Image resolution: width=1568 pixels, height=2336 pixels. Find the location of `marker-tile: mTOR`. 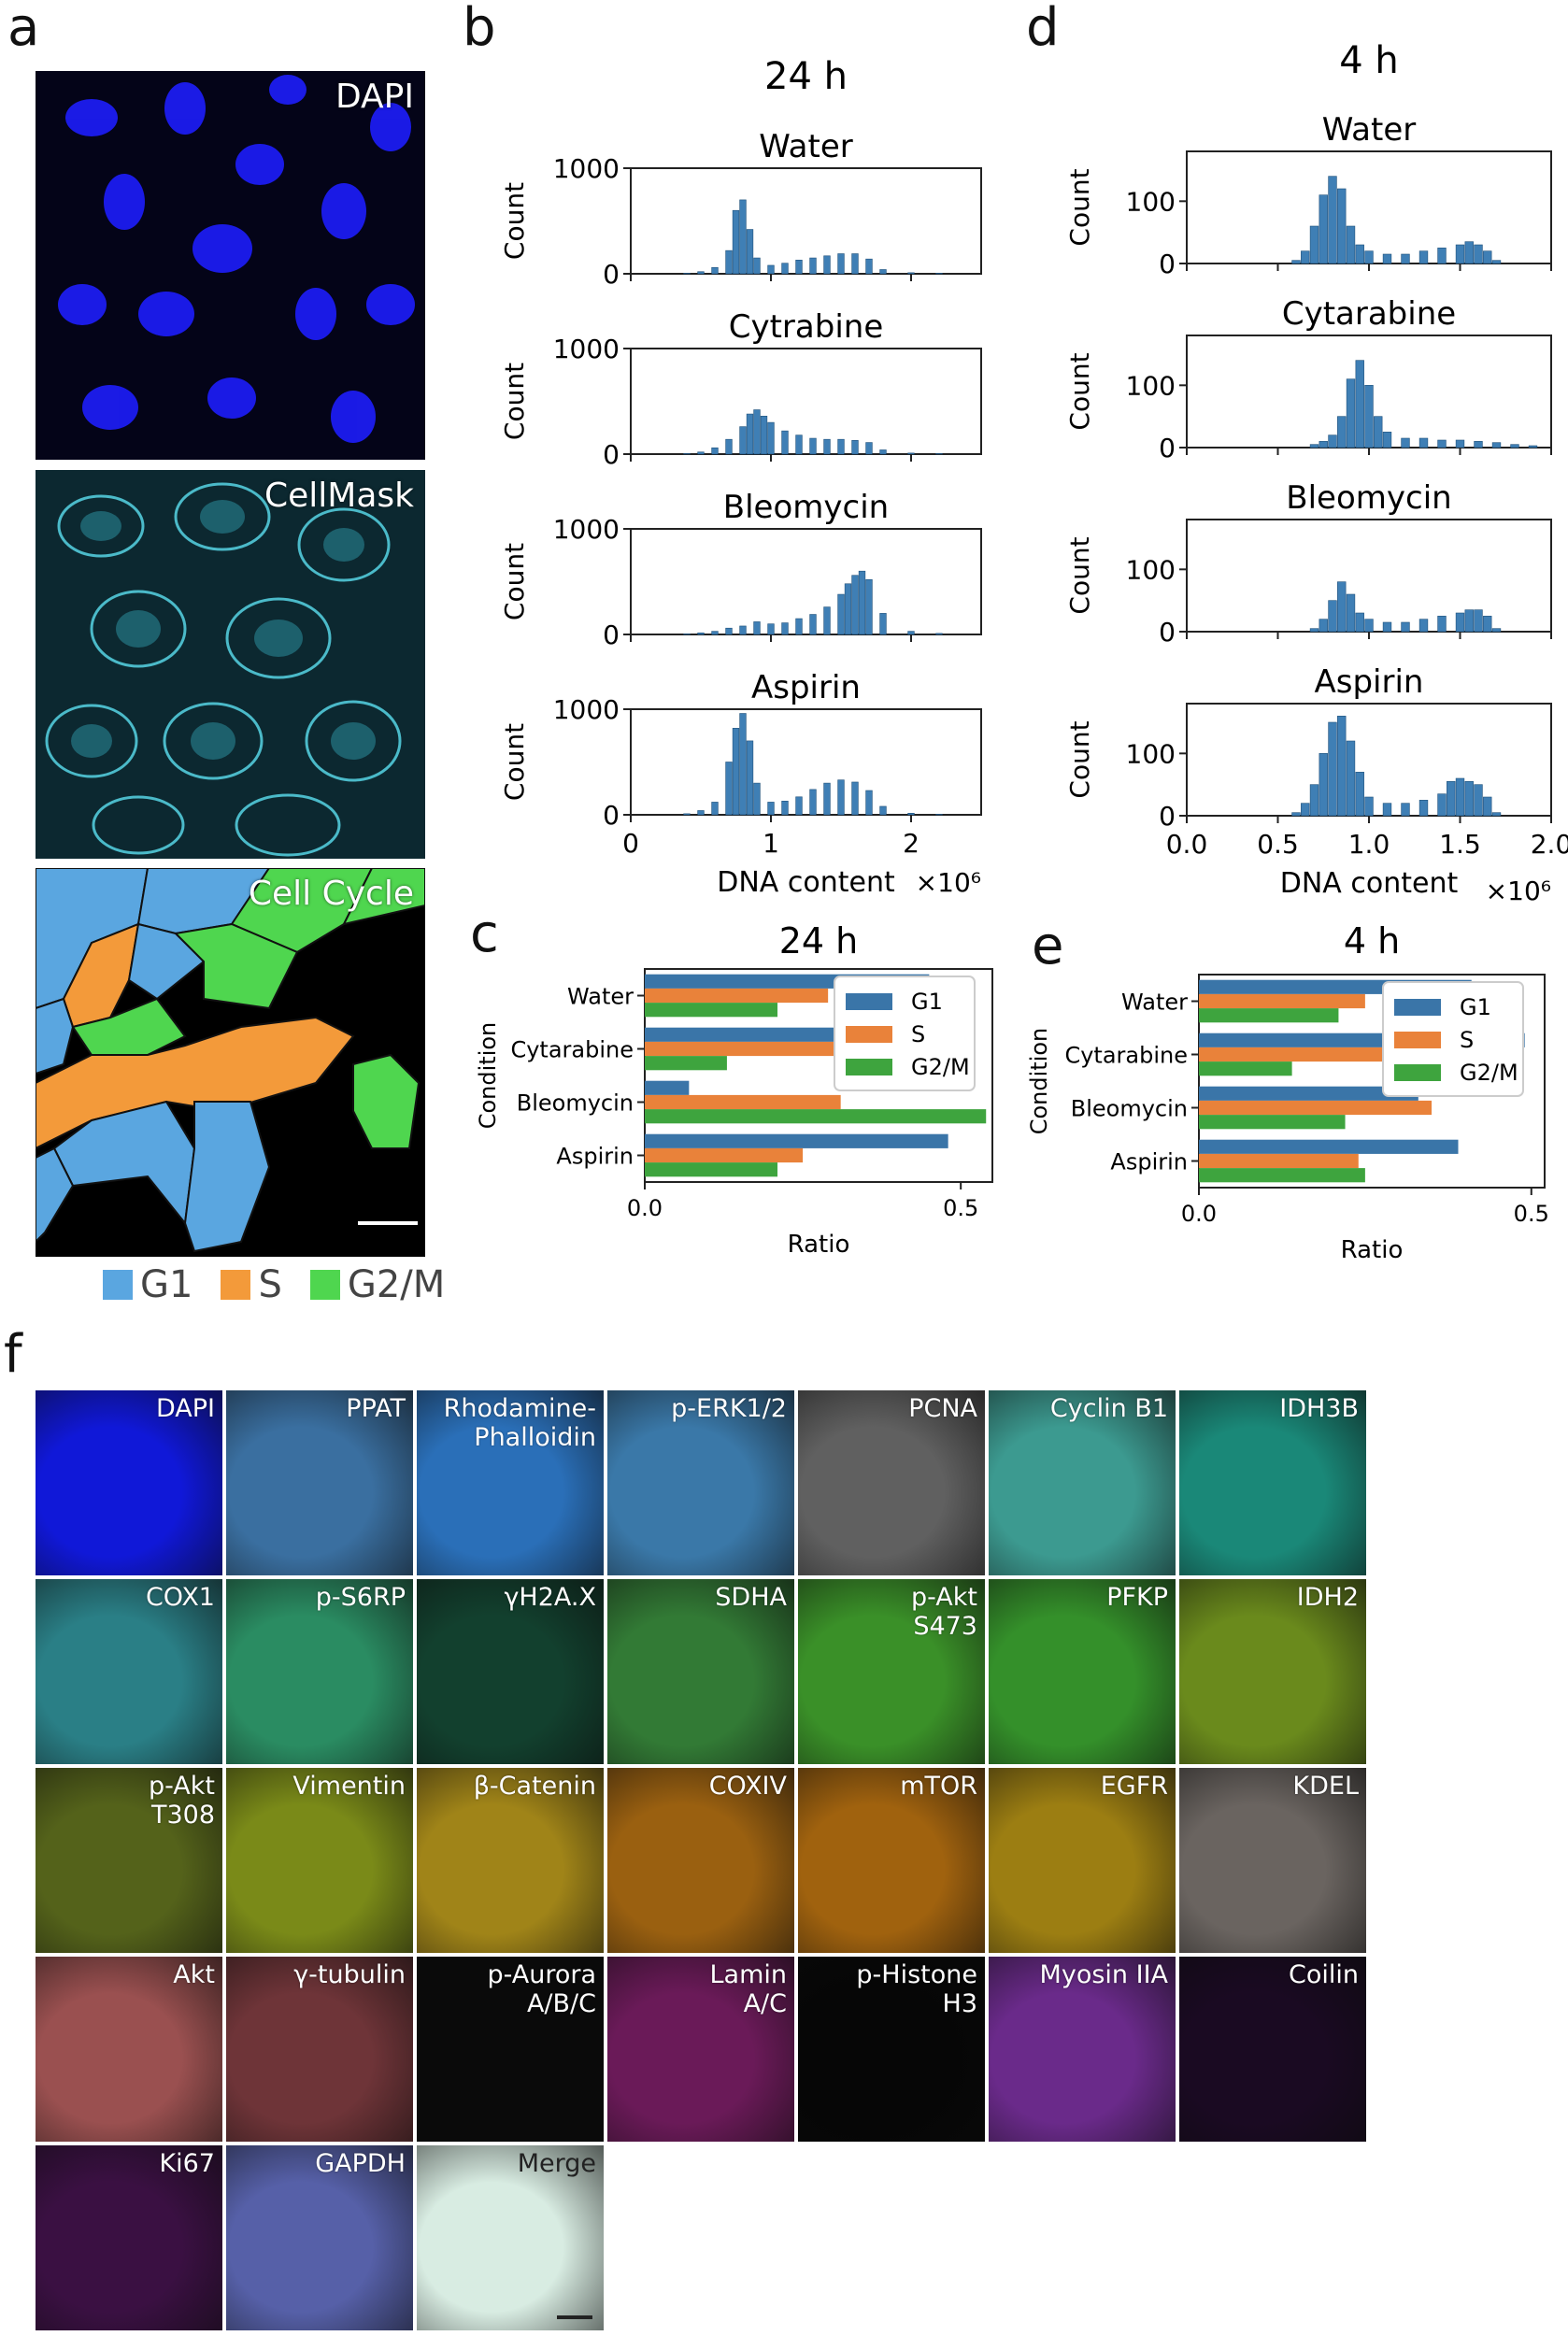

marker-tile: mTOR is located at coordinates (891, 1861).